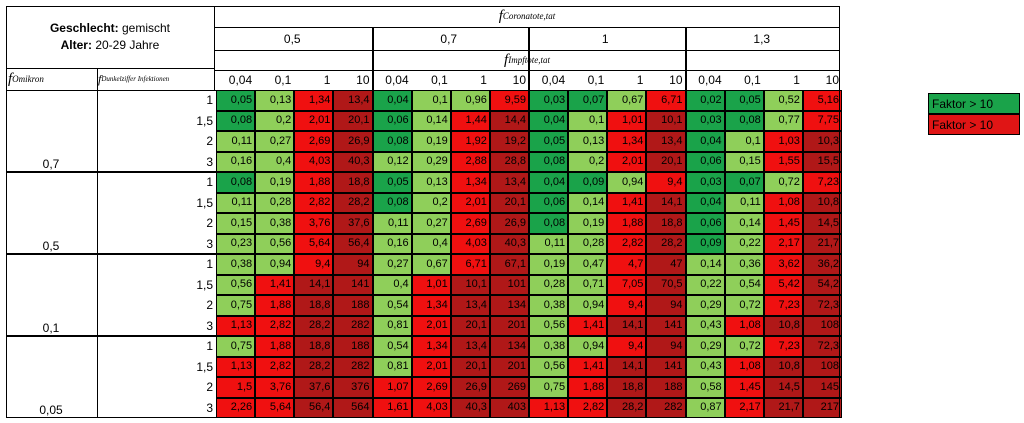 The image size is (1024, 423). Describe the element at coordinates (236, 305) in the screenshot. I see `table-cell: 0,75` at that location.